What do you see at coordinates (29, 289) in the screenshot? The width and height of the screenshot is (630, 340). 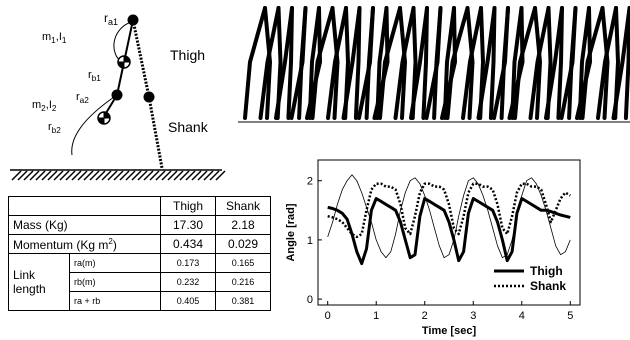 I see `label-part: length` at bounding box center [29, 289].